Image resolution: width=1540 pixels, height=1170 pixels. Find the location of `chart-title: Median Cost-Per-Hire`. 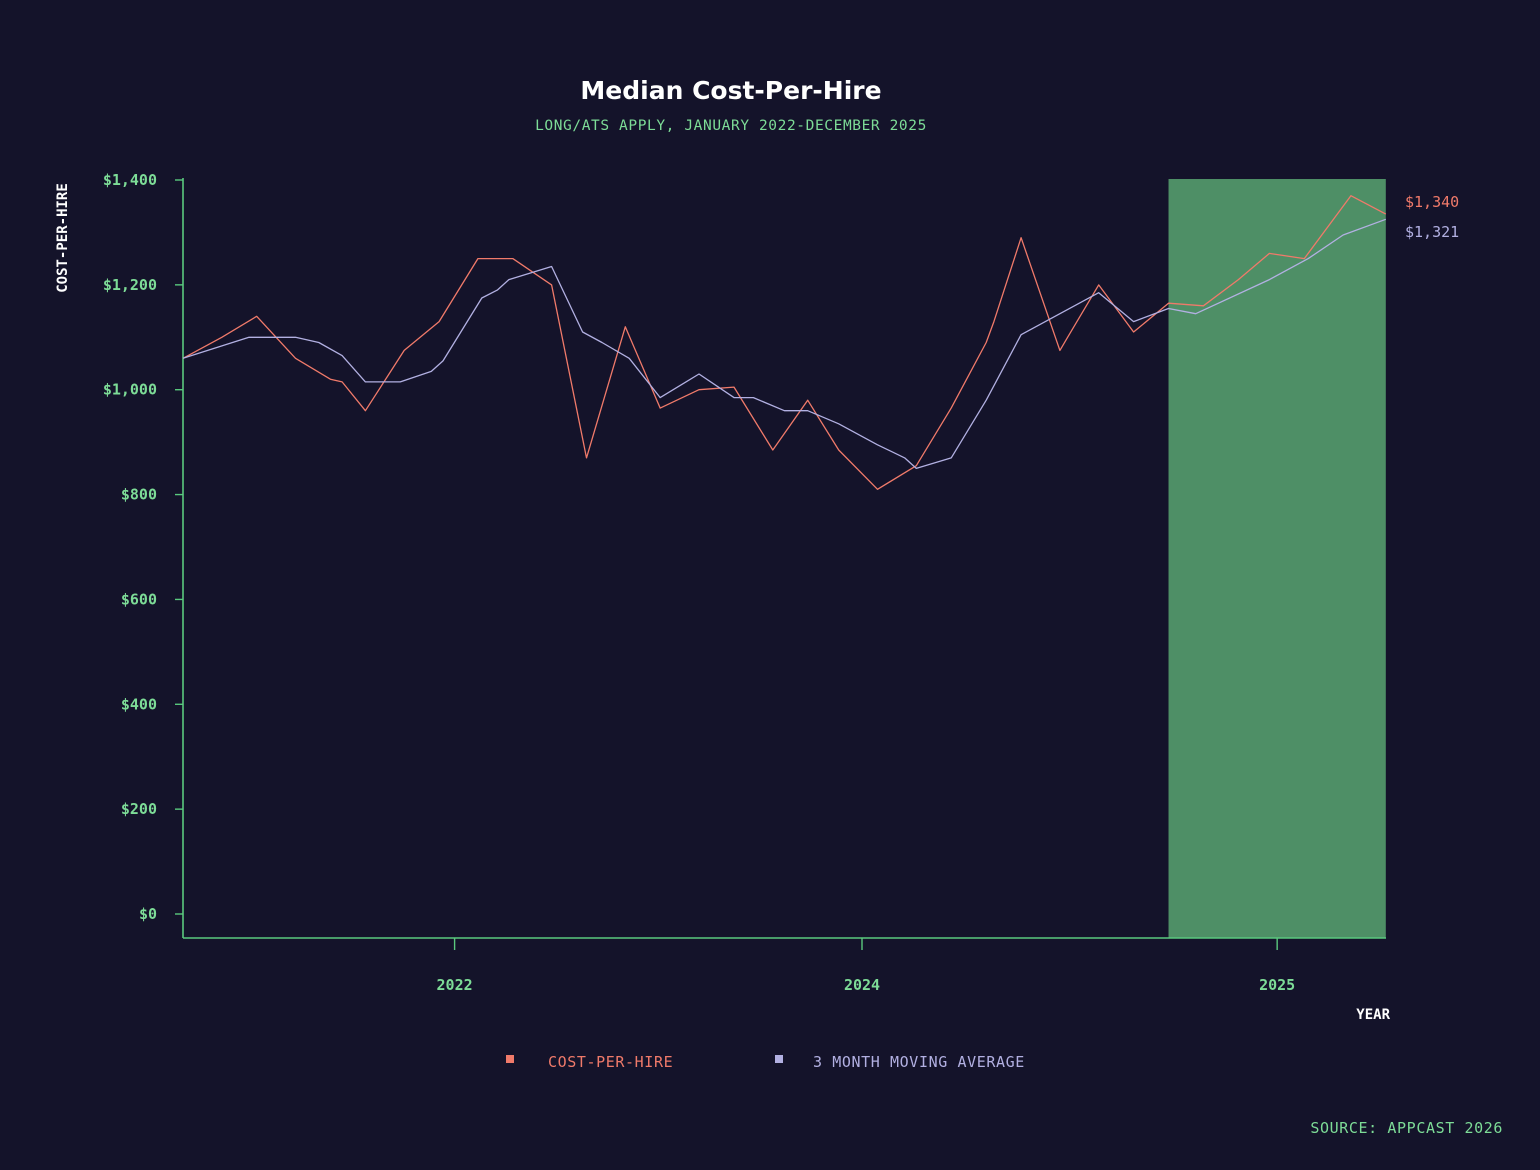

chart-title: Median Cost-Per-Hire is located at coordinates (730, 90).